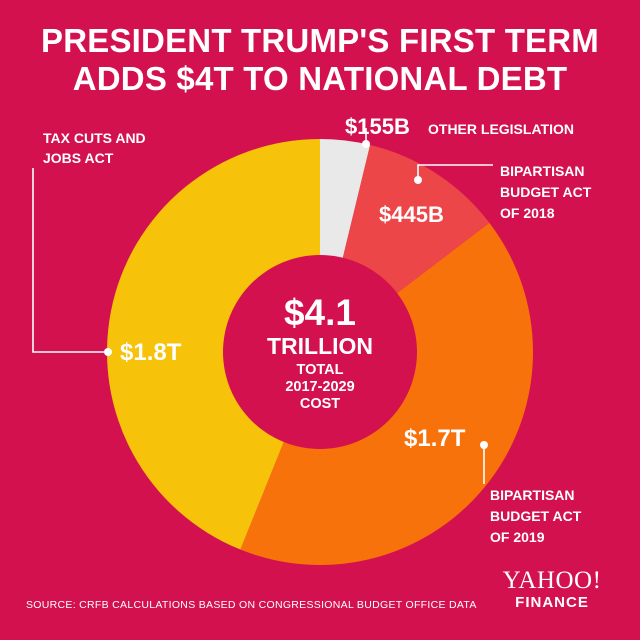 The image size is (640, 640). Describe the element at coordinates (94, 138) in the screenshot. I see `name-label-tax-line-1: TAX CUTS AND` at that location.